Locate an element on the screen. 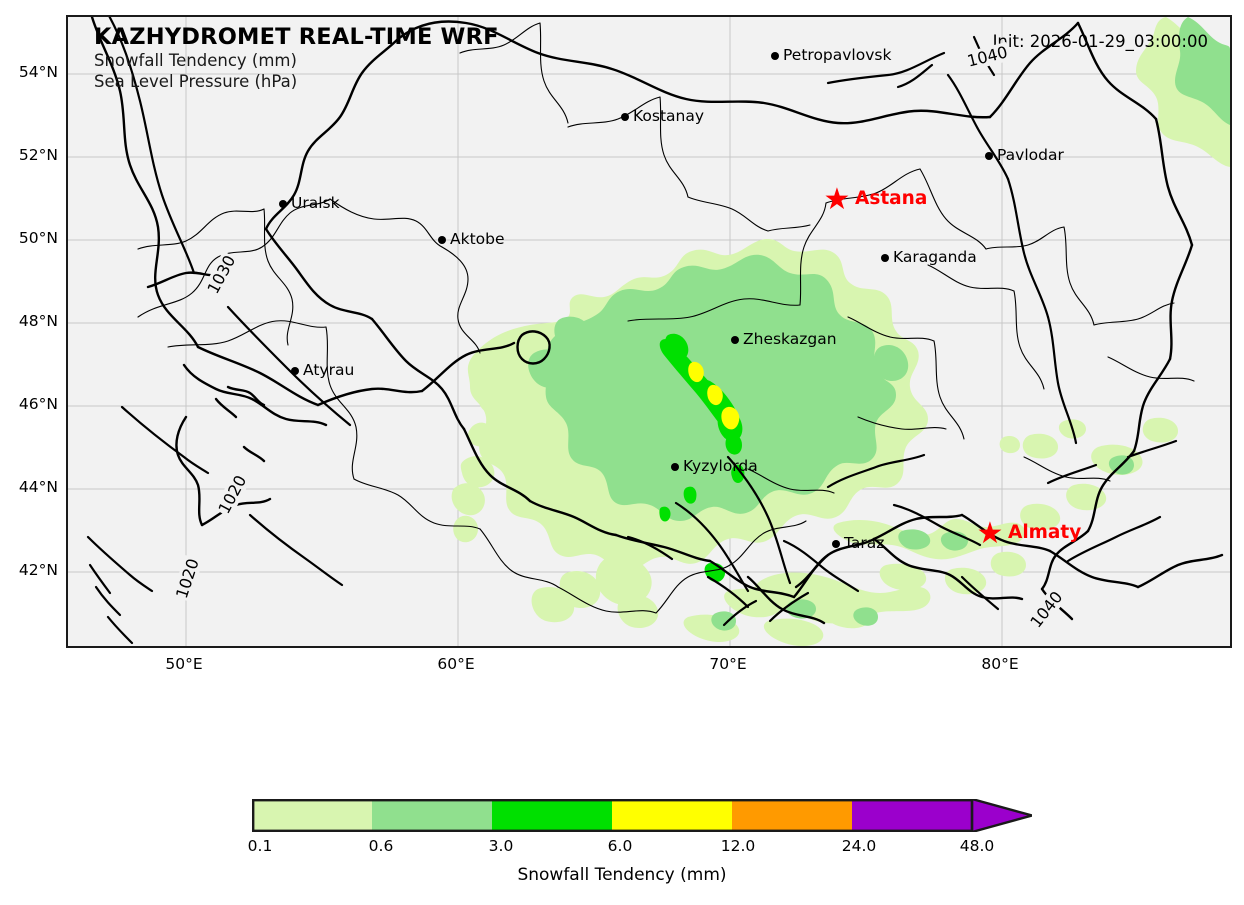 Image resolution: width=1244 pixels, height=905 pixels. colorbar-tick-label: 6.0 is located at coordinates (620, 846).